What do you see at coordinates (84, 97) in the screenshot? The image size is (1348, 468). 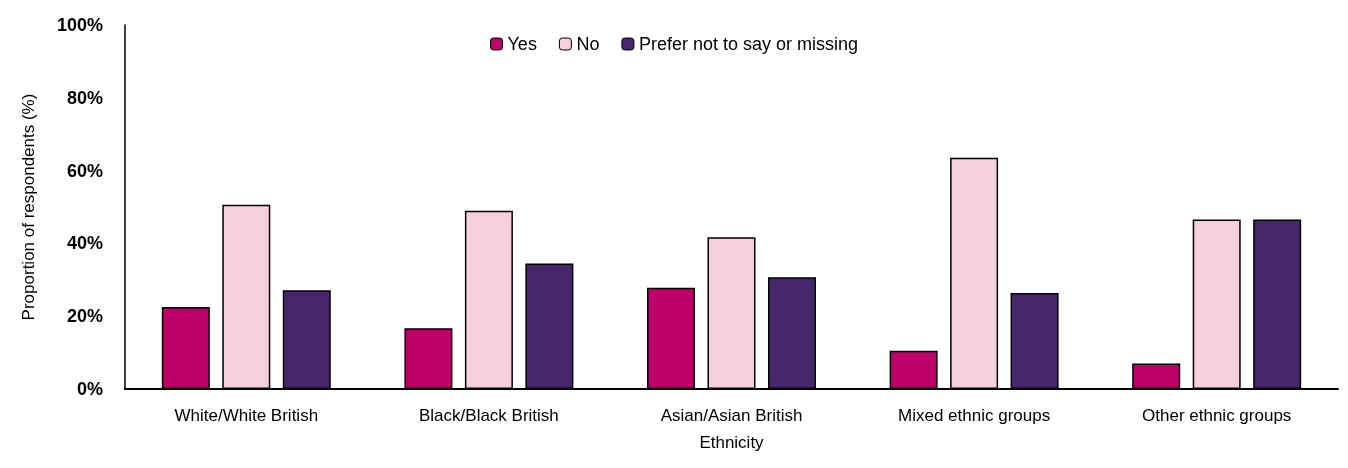 I see `y-tick-label: 80%` at bounding box center [84, 97].